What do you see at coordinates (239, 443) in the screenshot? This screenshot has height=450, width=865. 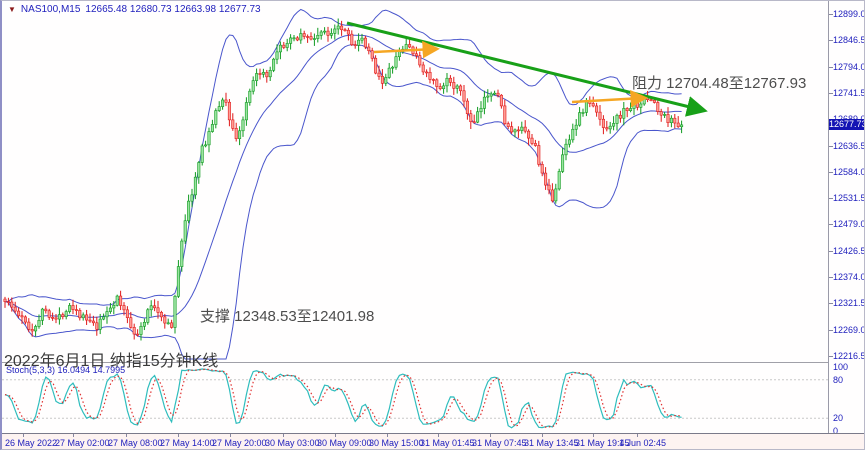 I see `time-axis-label: 27 May 20:00` at bounding box center [239, 443].